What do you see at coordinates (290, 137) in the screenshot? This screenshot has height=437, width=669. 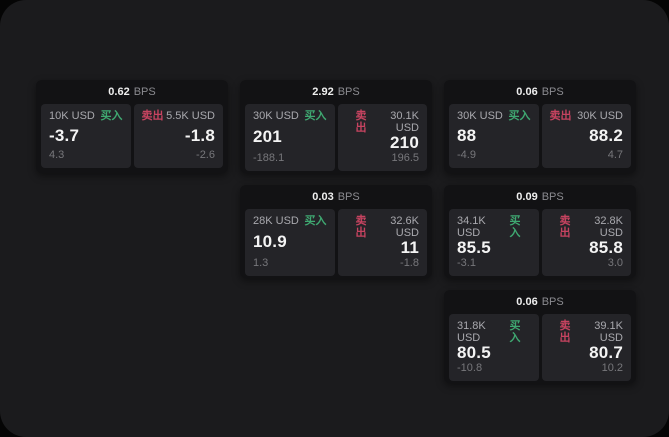 I see `buy-panel: 30K USD 买入 201 -188.1` at bounding box center [290, 137].